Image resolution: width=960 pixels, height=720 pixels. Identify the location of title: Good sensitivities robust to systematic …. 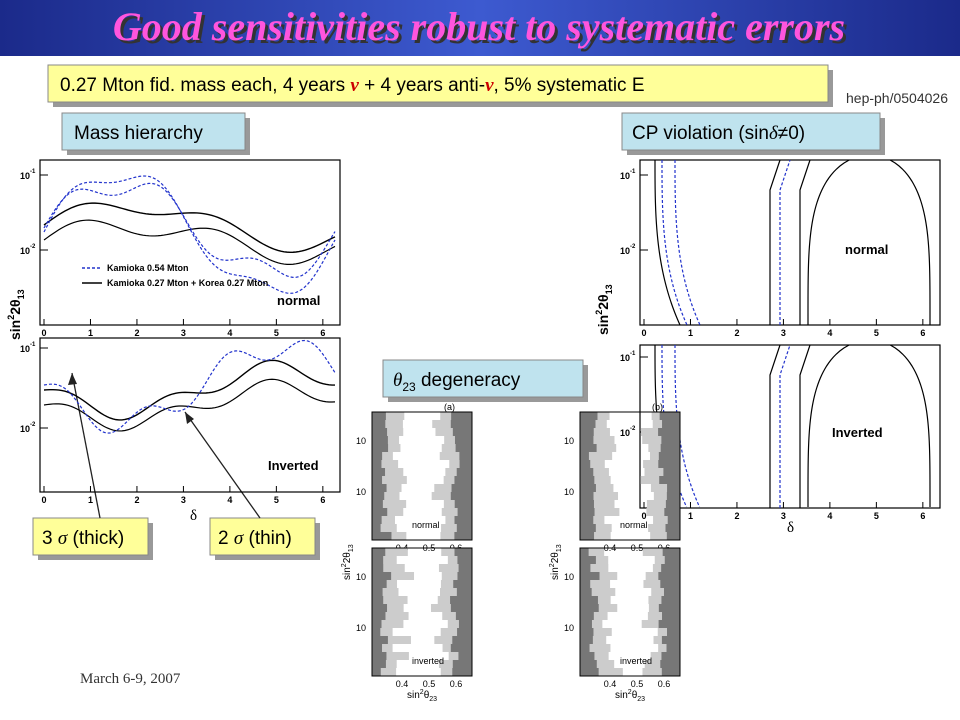
(479, 26).